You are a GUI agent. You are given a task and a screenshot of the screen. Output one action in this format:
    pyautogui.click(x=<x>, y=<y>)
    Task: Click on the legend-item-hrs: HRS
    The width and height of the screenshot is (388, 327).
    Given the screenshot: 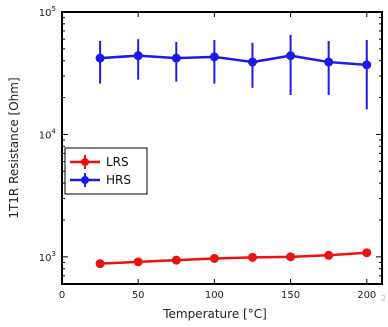 What is the action you would take?
    pyautogui.click(x=100, y=180)
    